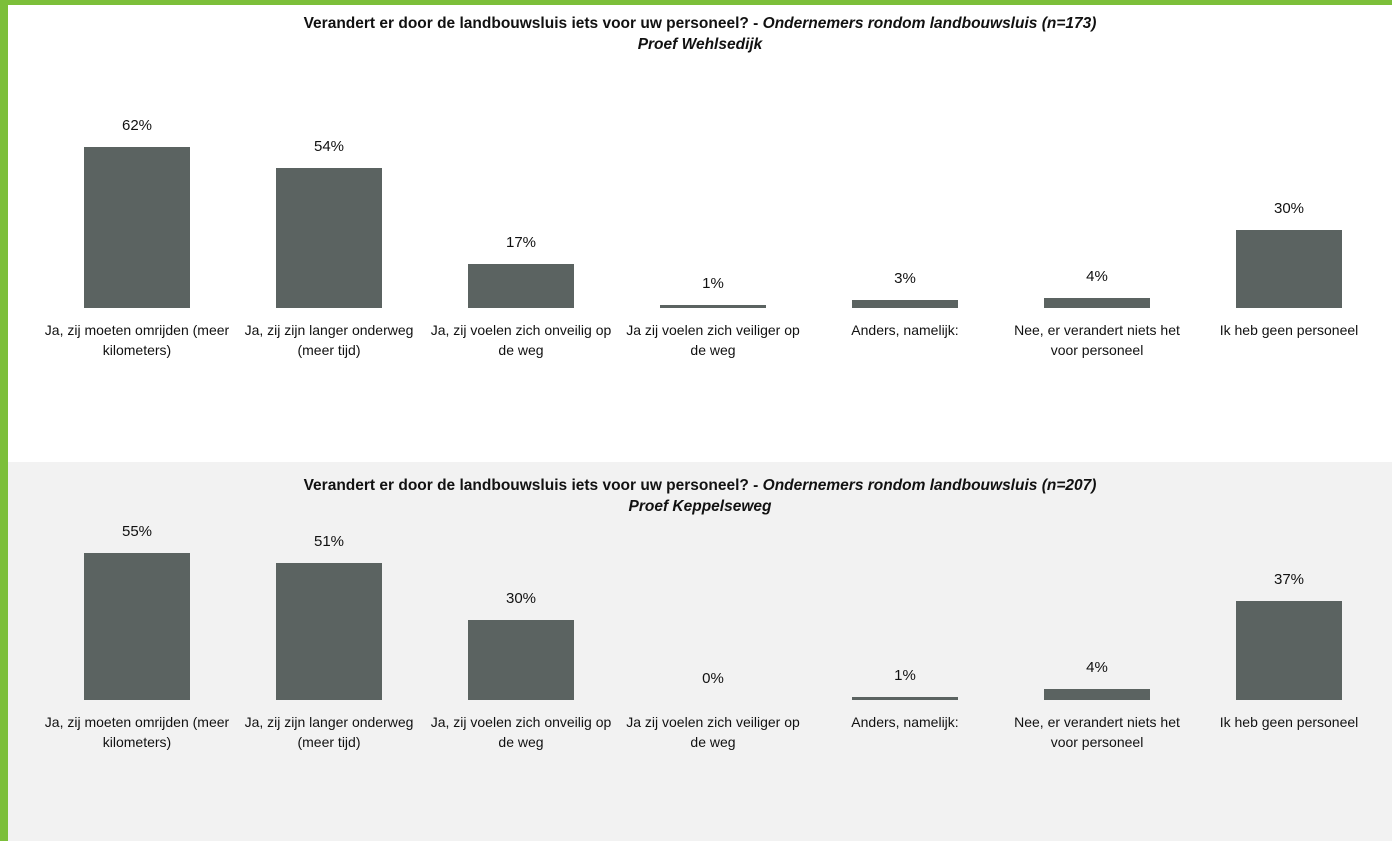 The width and height of the screenshot is (1392, 841). I want to click on title-italic: Ondernemers rondom landbouwsluis (n=207), so click(929, 485).